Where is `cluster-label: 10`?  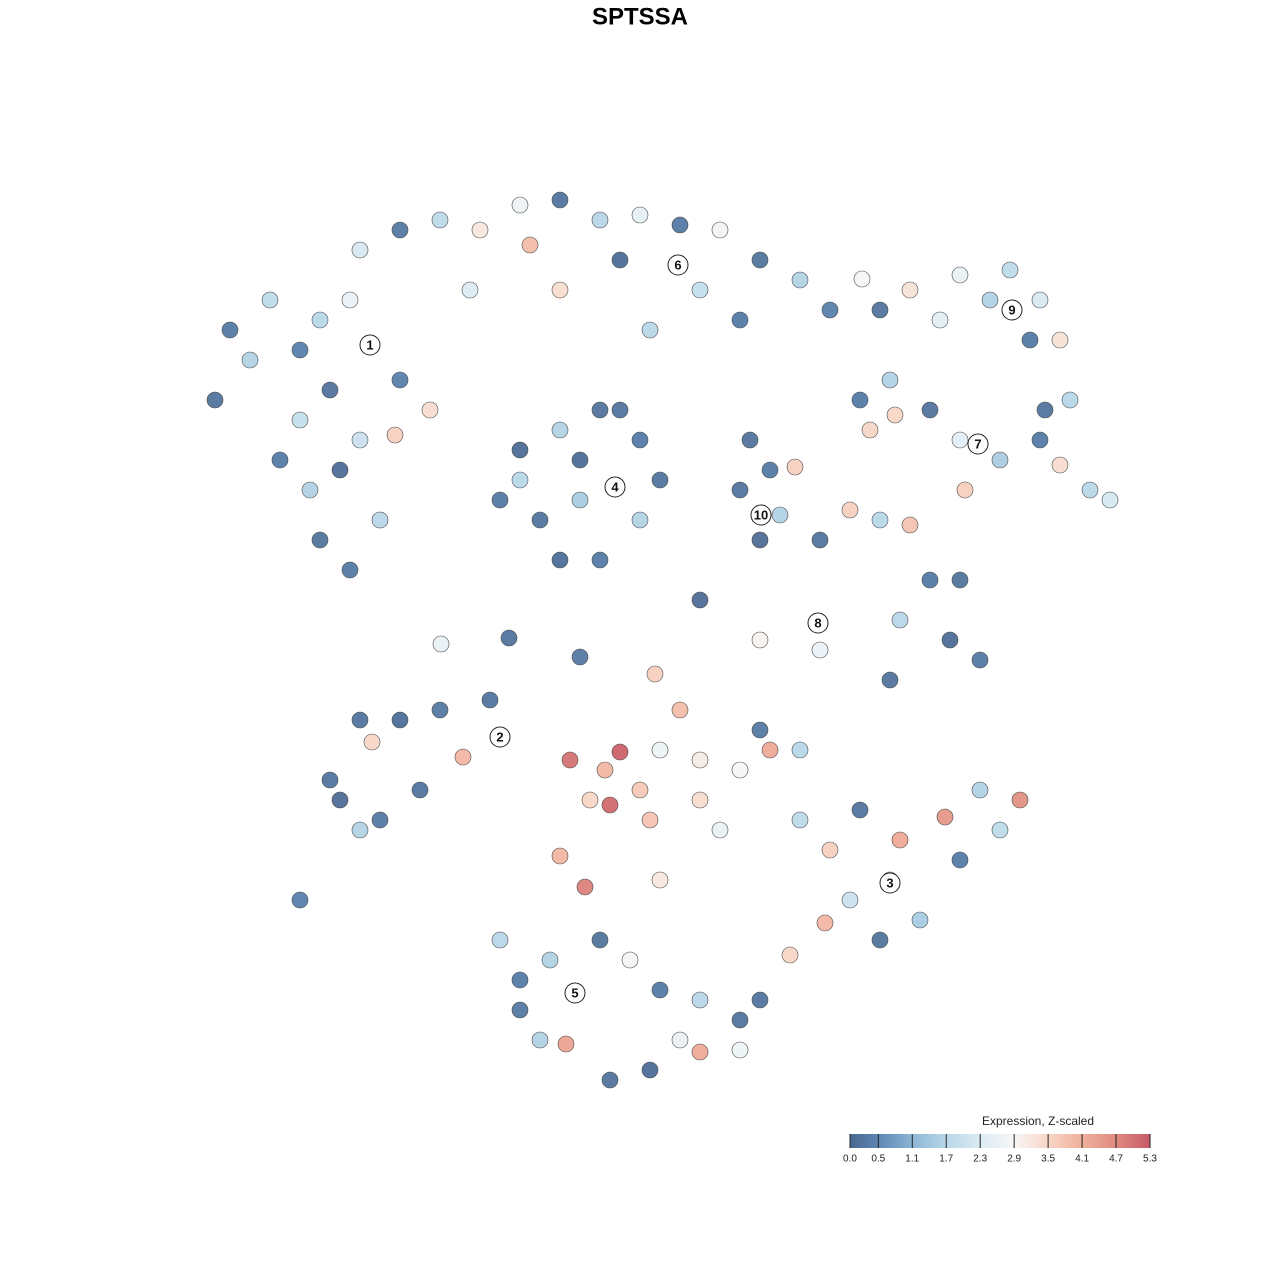
cluster-label: 10 is located at coordinates (761, 514).